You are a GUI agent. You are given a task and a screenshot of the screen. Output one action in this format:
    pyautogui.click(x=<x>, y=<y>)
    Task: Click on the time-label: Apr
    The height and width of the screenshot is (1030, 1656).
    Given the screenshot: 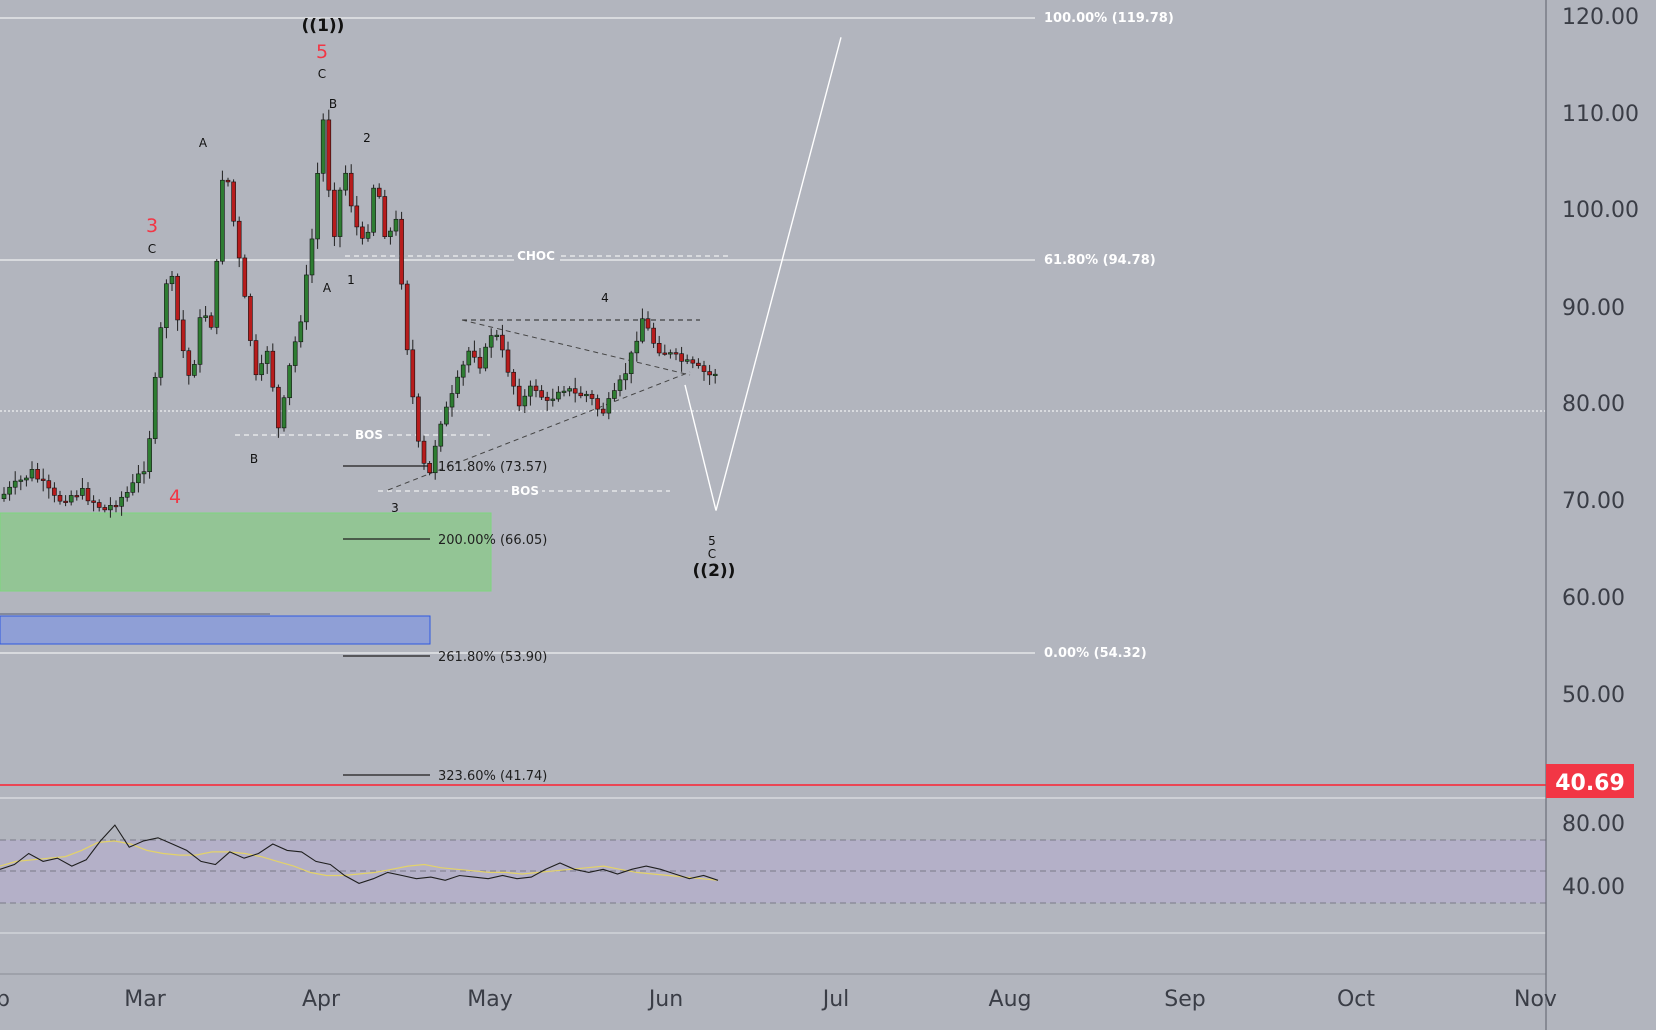 What is the action you would take?
    pyautogui.click(x=321, y=999)
    